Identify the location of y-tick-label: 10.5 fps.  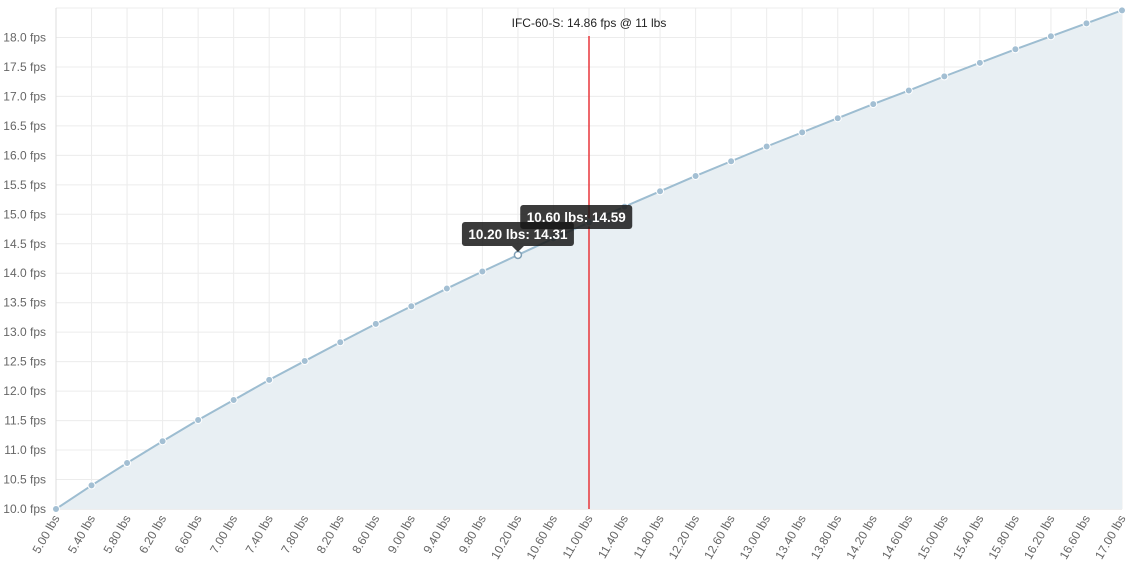
(24, 480).